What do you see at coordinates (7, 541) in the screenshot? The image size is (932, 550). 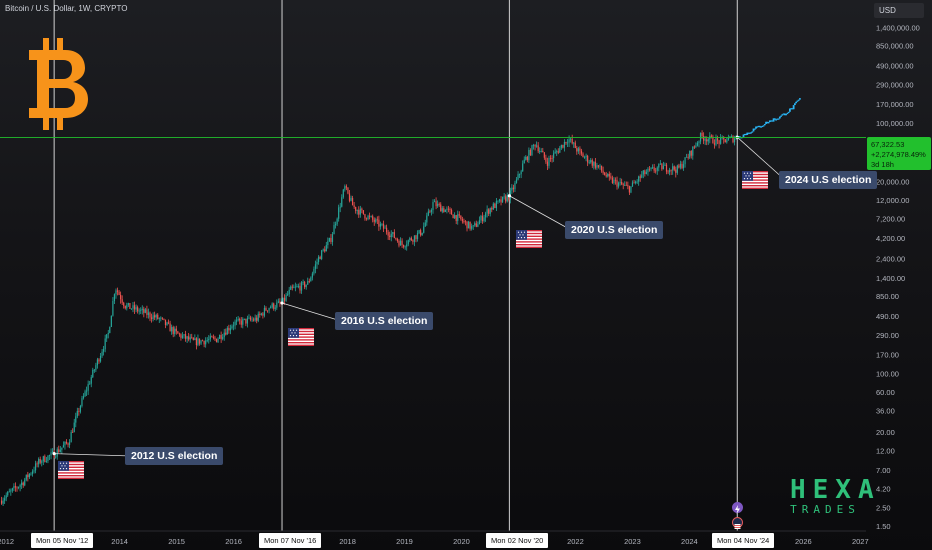 I see `x-tick-label: 2012` at bounding box center [7, 541].